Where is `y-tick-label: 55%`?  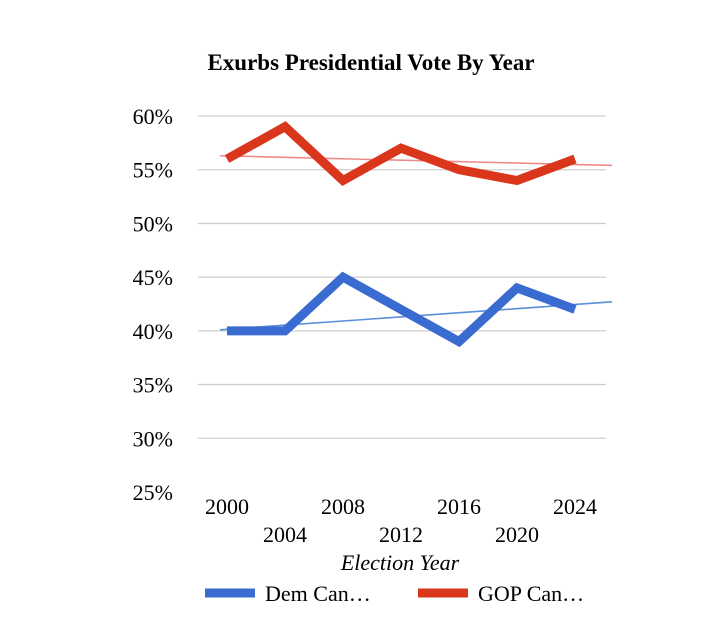
y-tick-label: 55% is located at coordinates (153, 170).